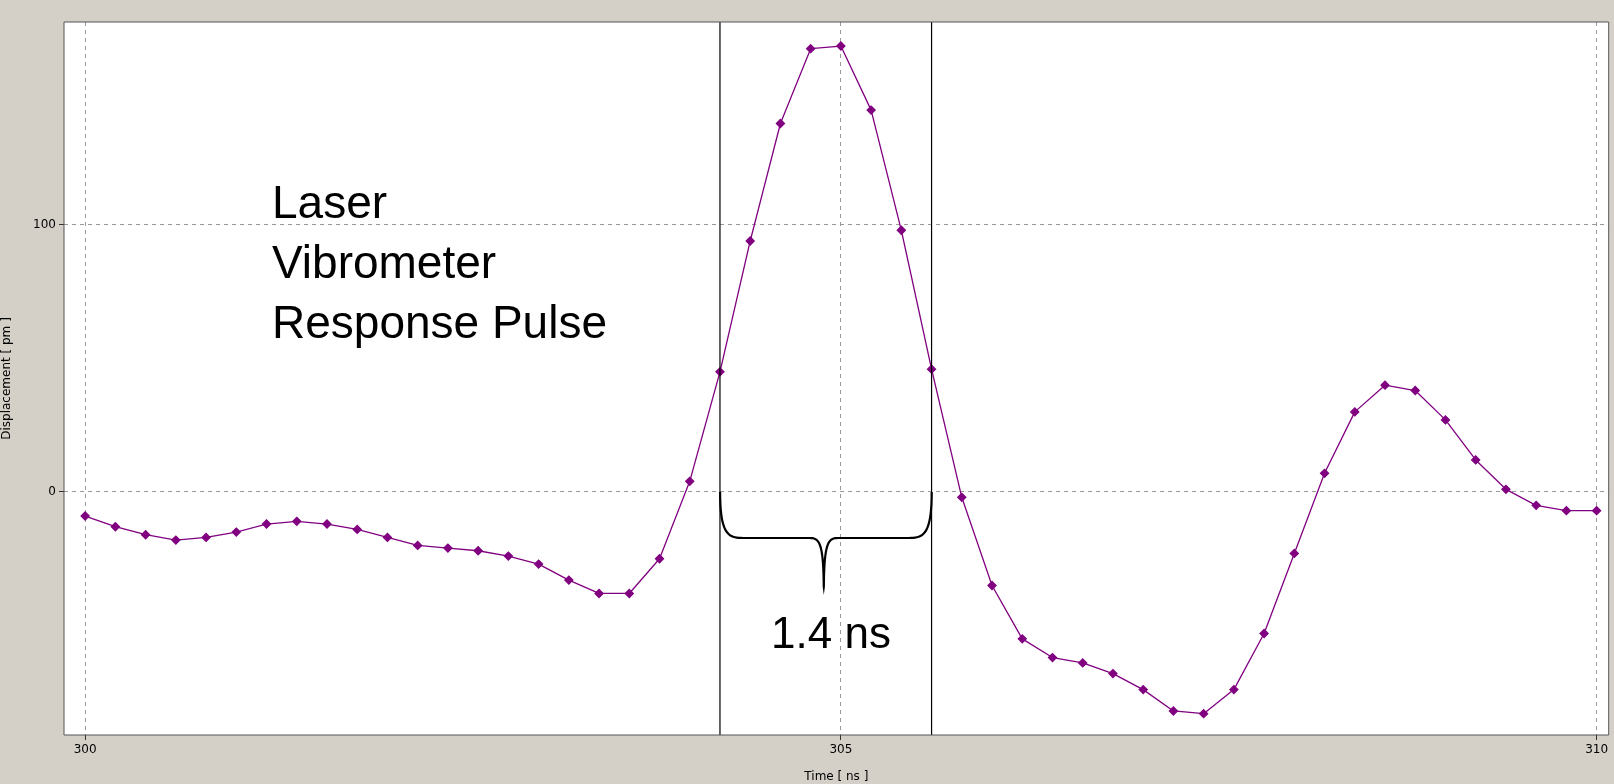 The image size is (1614, 784). I want to click on x-tick-label: 300, so click(85, 749).